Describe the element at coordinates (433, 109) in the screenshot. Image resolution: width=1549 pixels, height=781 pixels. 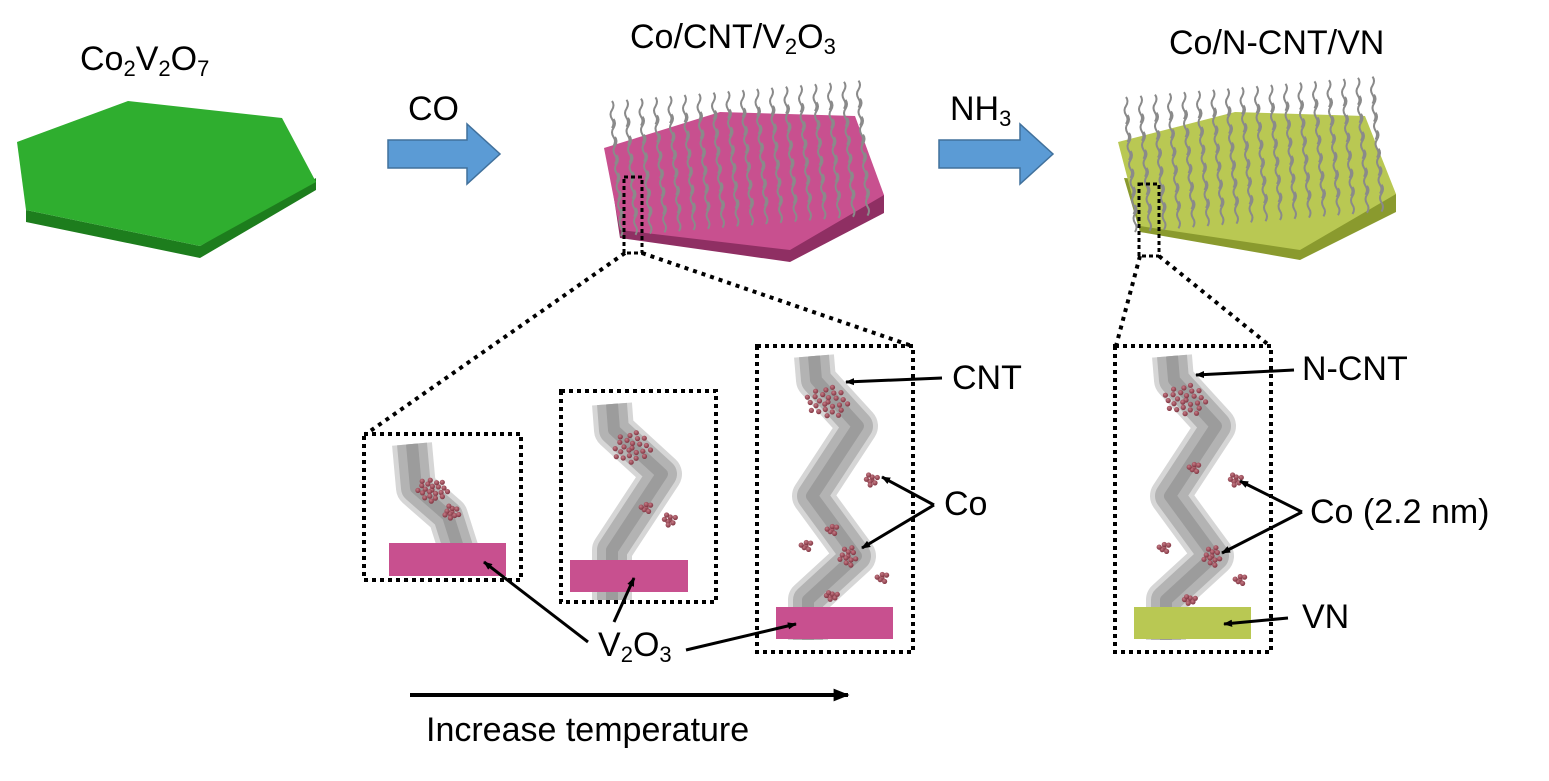
I see `co-gas-label: CO` at that location.